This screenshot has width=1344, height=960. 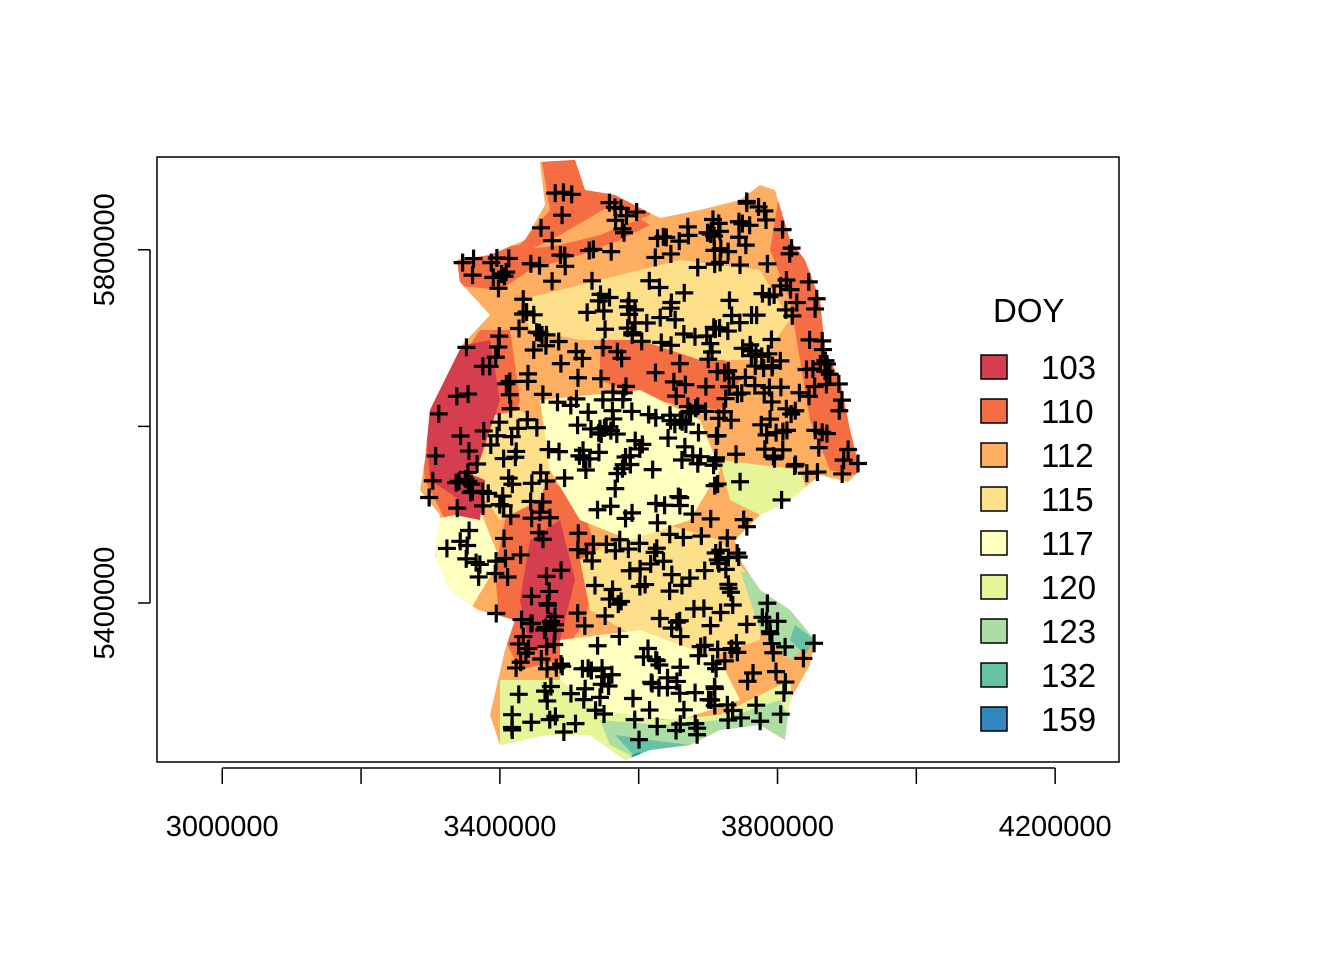 What do you see at coordinates (1029, 310) in the screenshot?
I see `legend-title: DOY` at bounding box center [1029, 310].